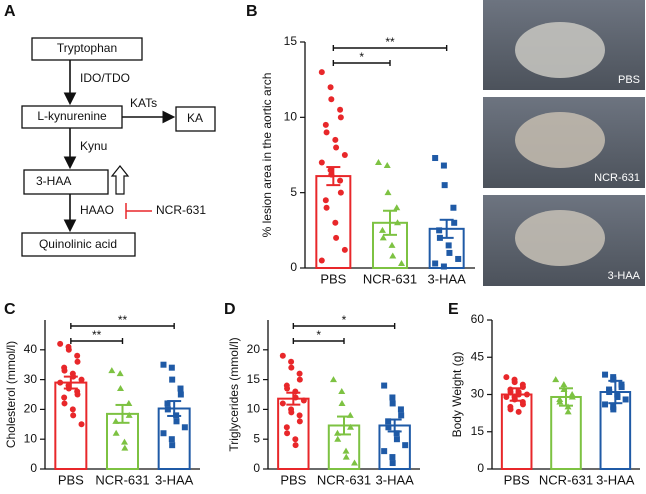 This screenshot has height=494, width=646. Describe the element at coordinates (11, 394) in the screenshot. I see `y-axis-label: Cholesterol (mmol/l)` at that location.